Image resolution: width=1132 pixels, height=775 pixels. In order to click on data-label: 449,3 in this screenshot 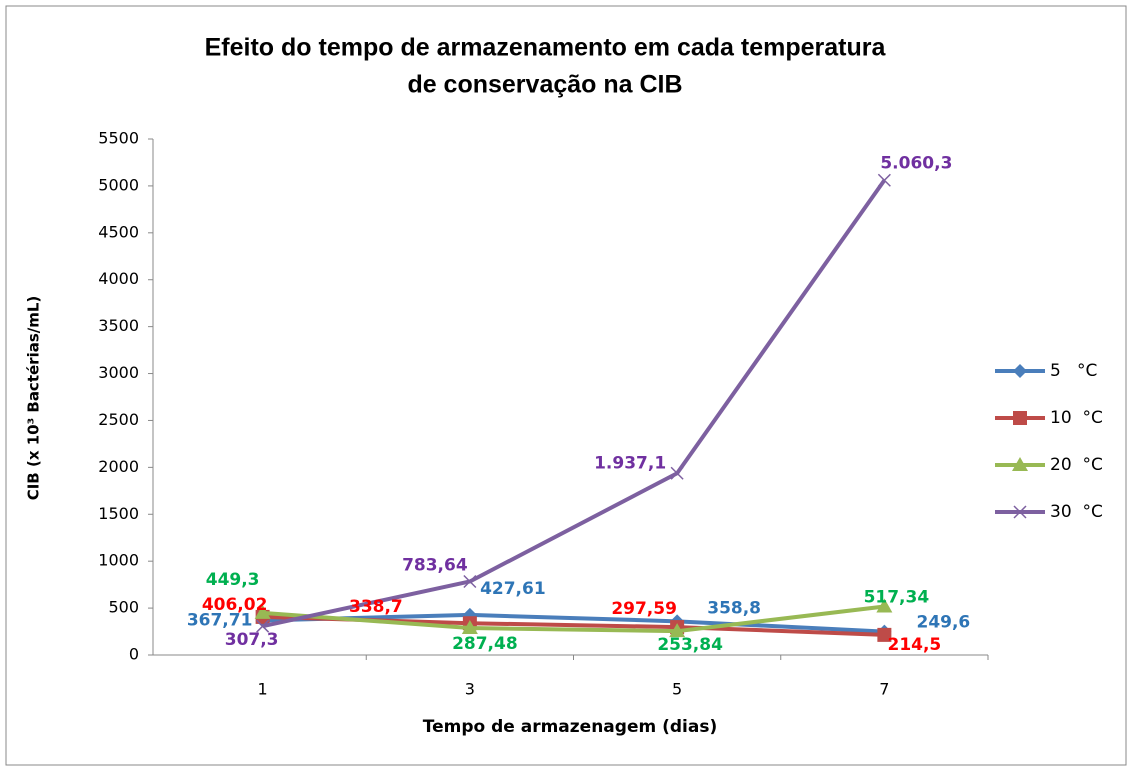, I will do `click(233, 580)`.